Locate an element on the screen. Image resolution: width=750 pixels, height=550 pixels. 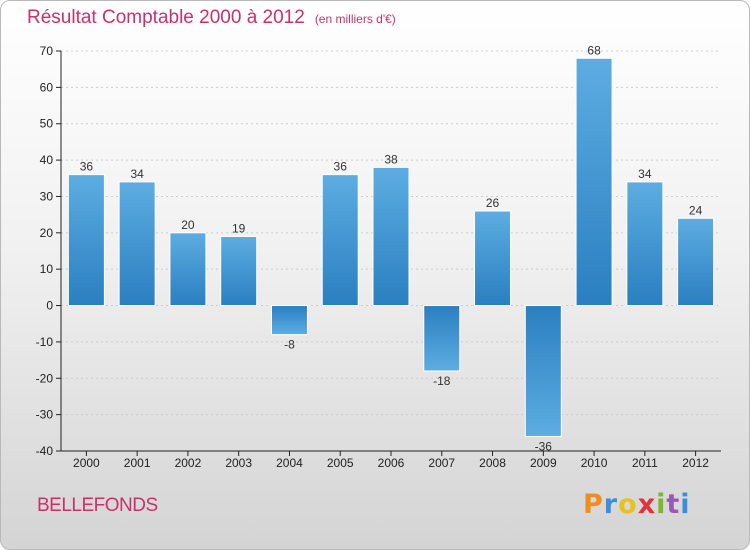
y-tick-label: 60 is located at coordinates (47, 87).